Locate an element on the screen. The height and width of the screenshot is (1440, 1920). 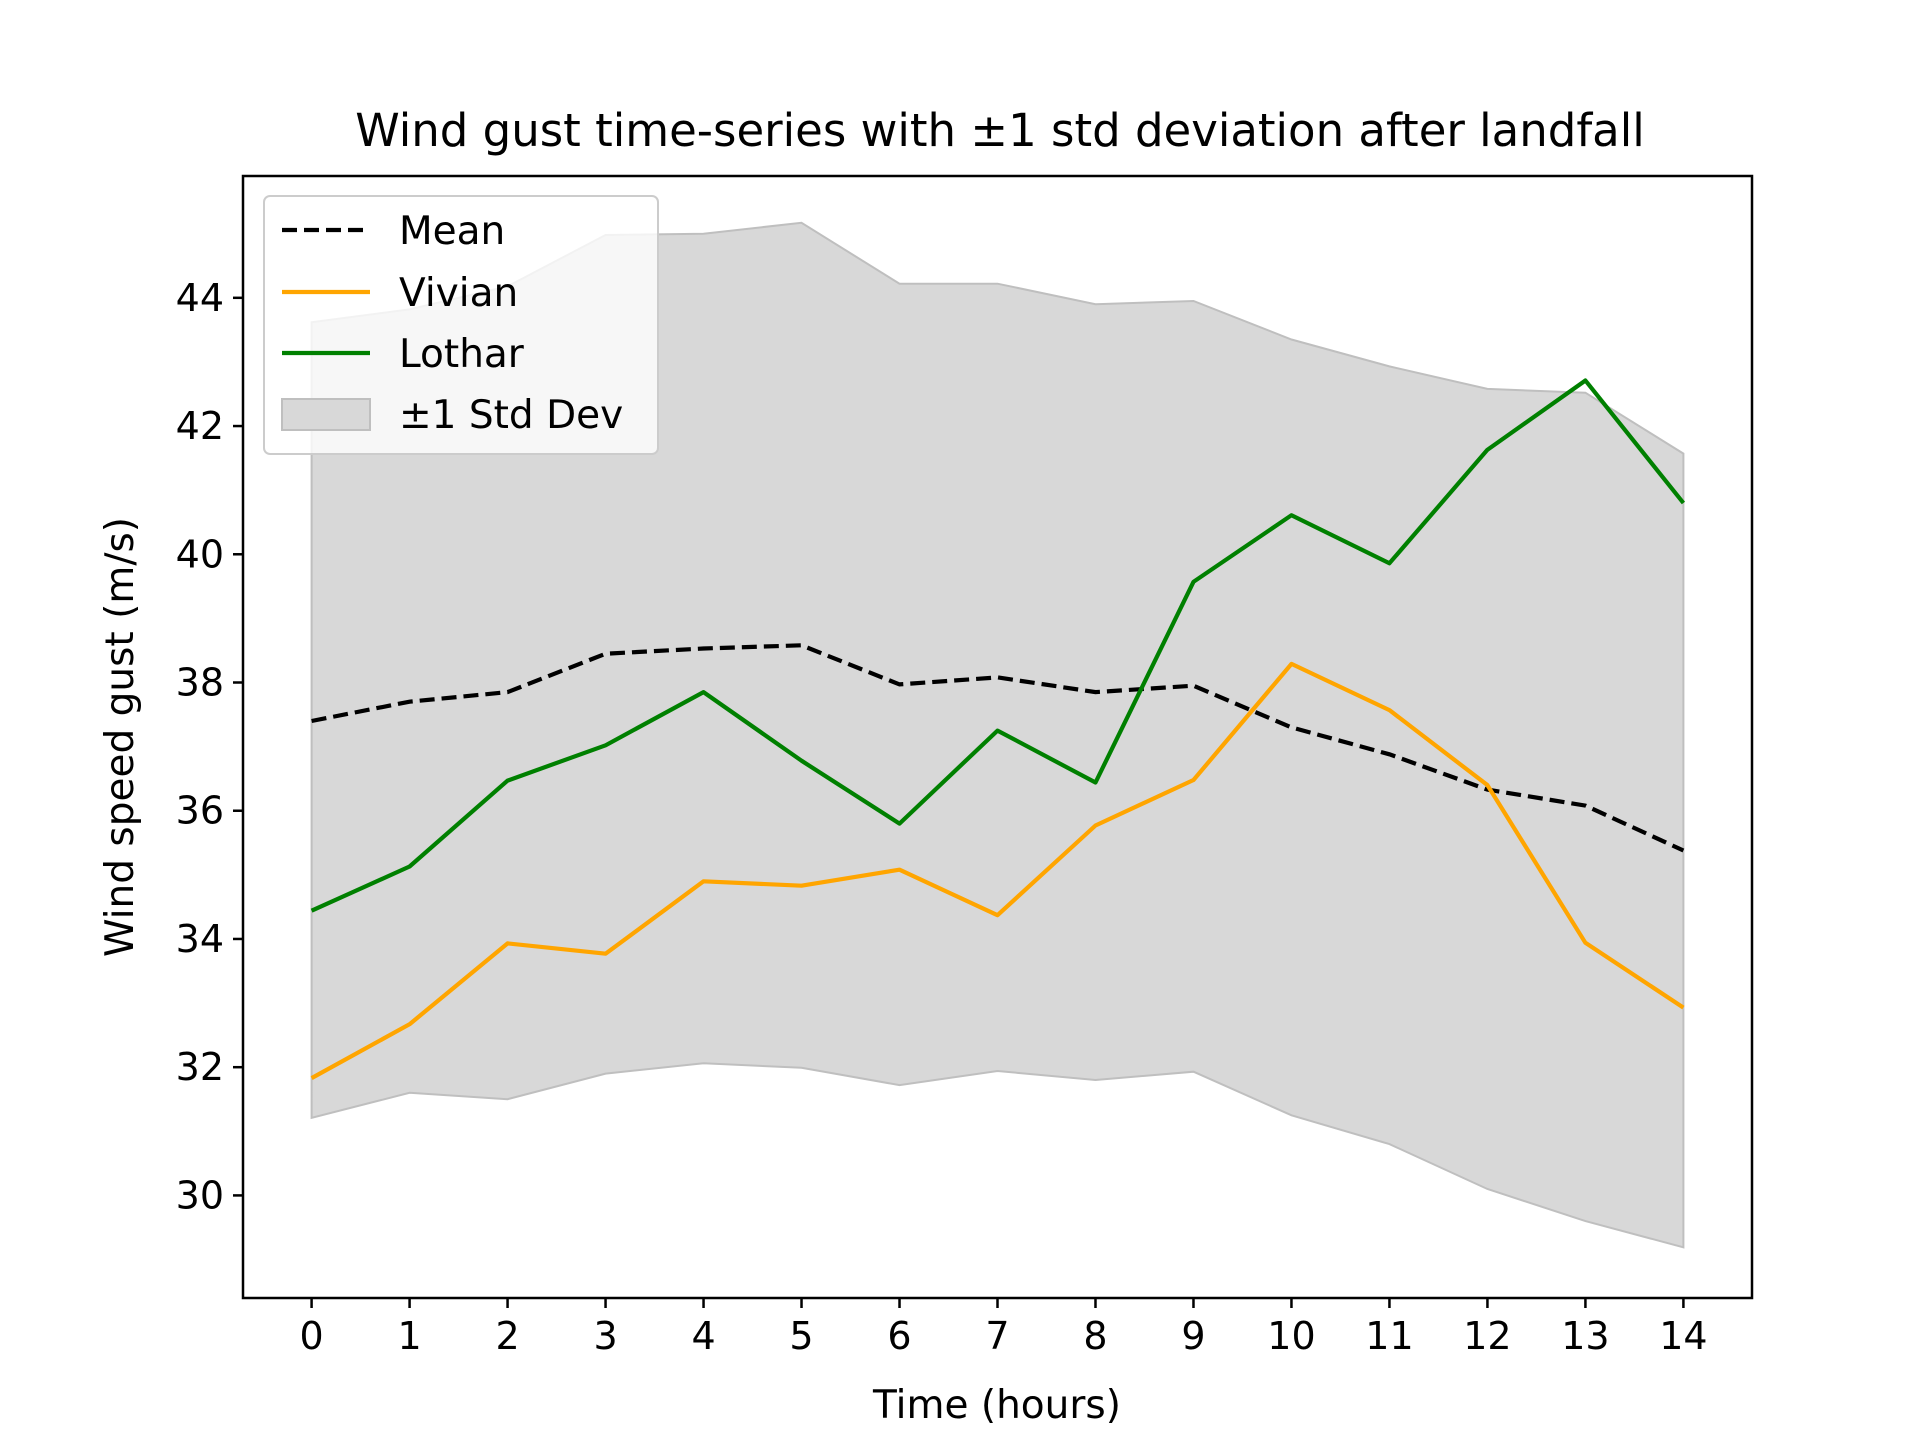
y-tick-label: 38 is located at coordinates (200, 683).